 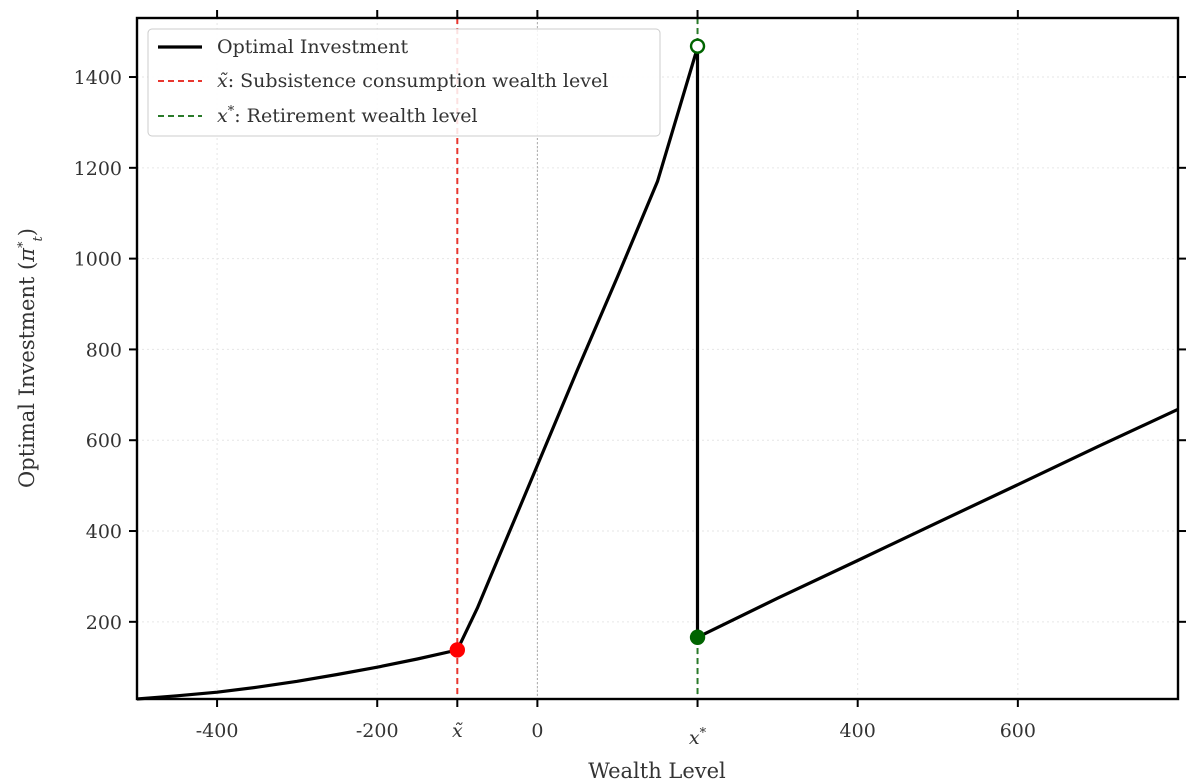 I want to click on y-tick-label: 1200, so click(x=98, y=169).